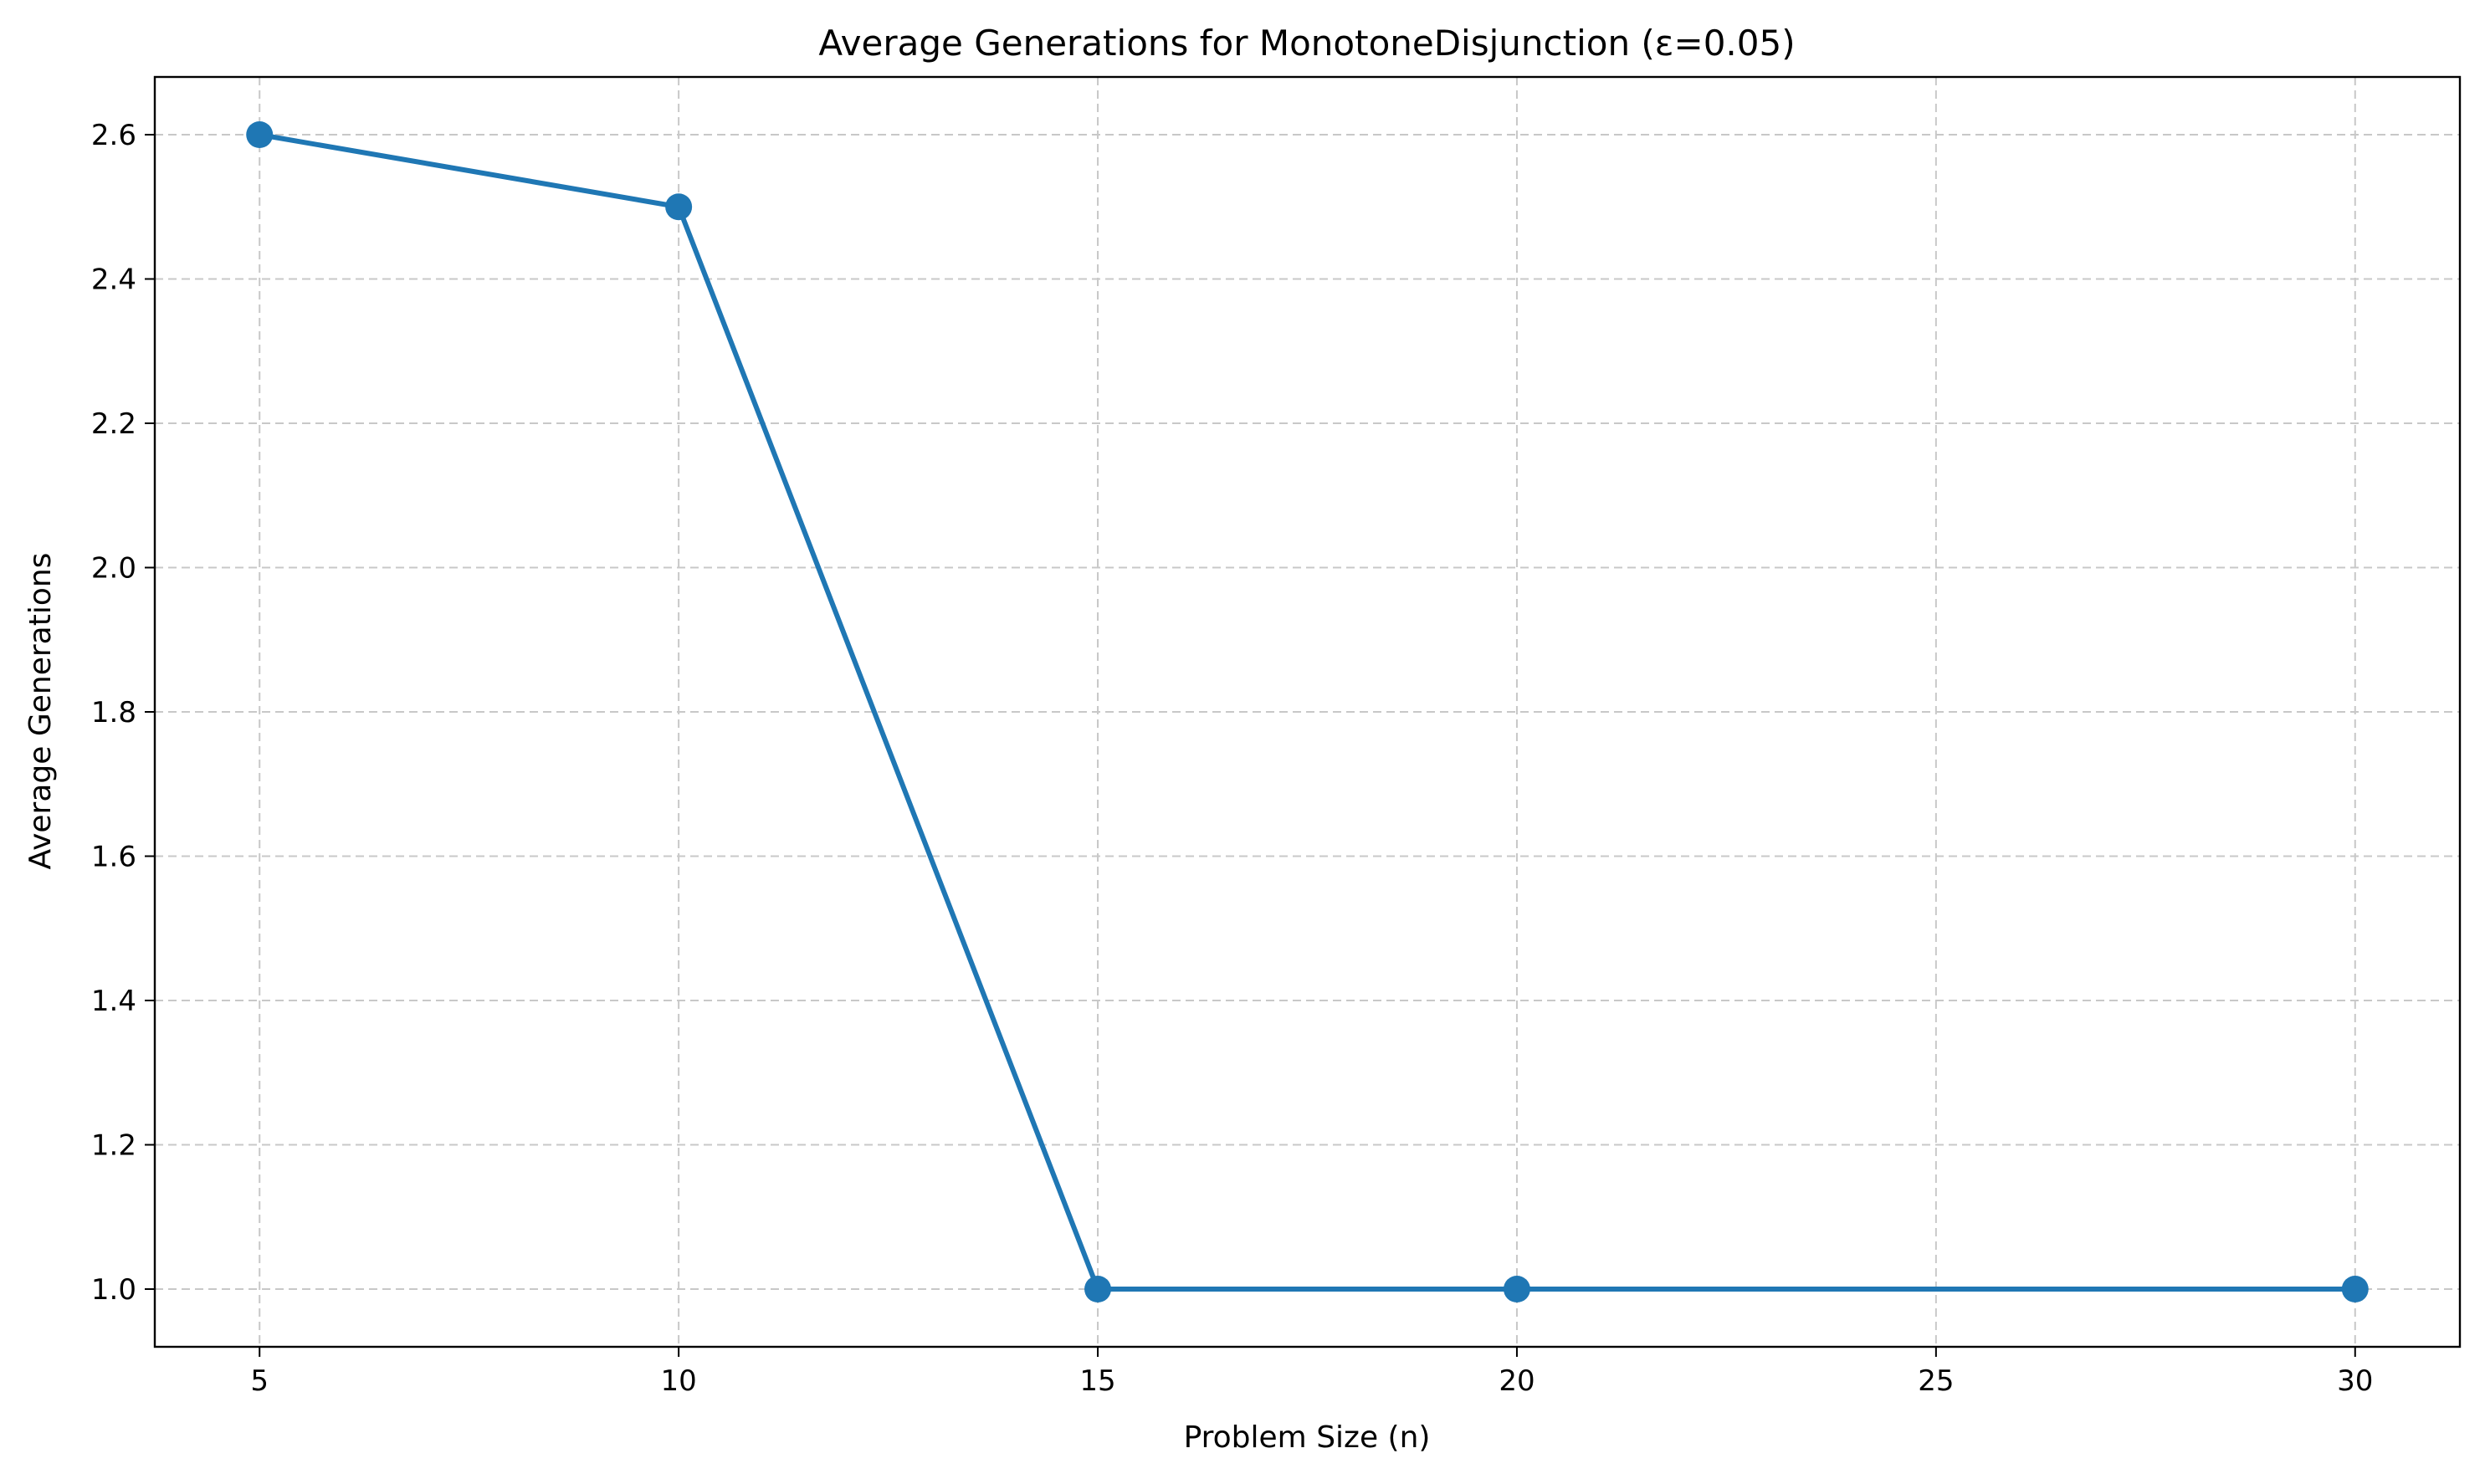 The height and width of the screenshot is (1484, 2485). What do you see at coordinates (2355, 1381) in the screenshot?
I see `x-tick-label: 30` at bounding box center [2355, 1381].